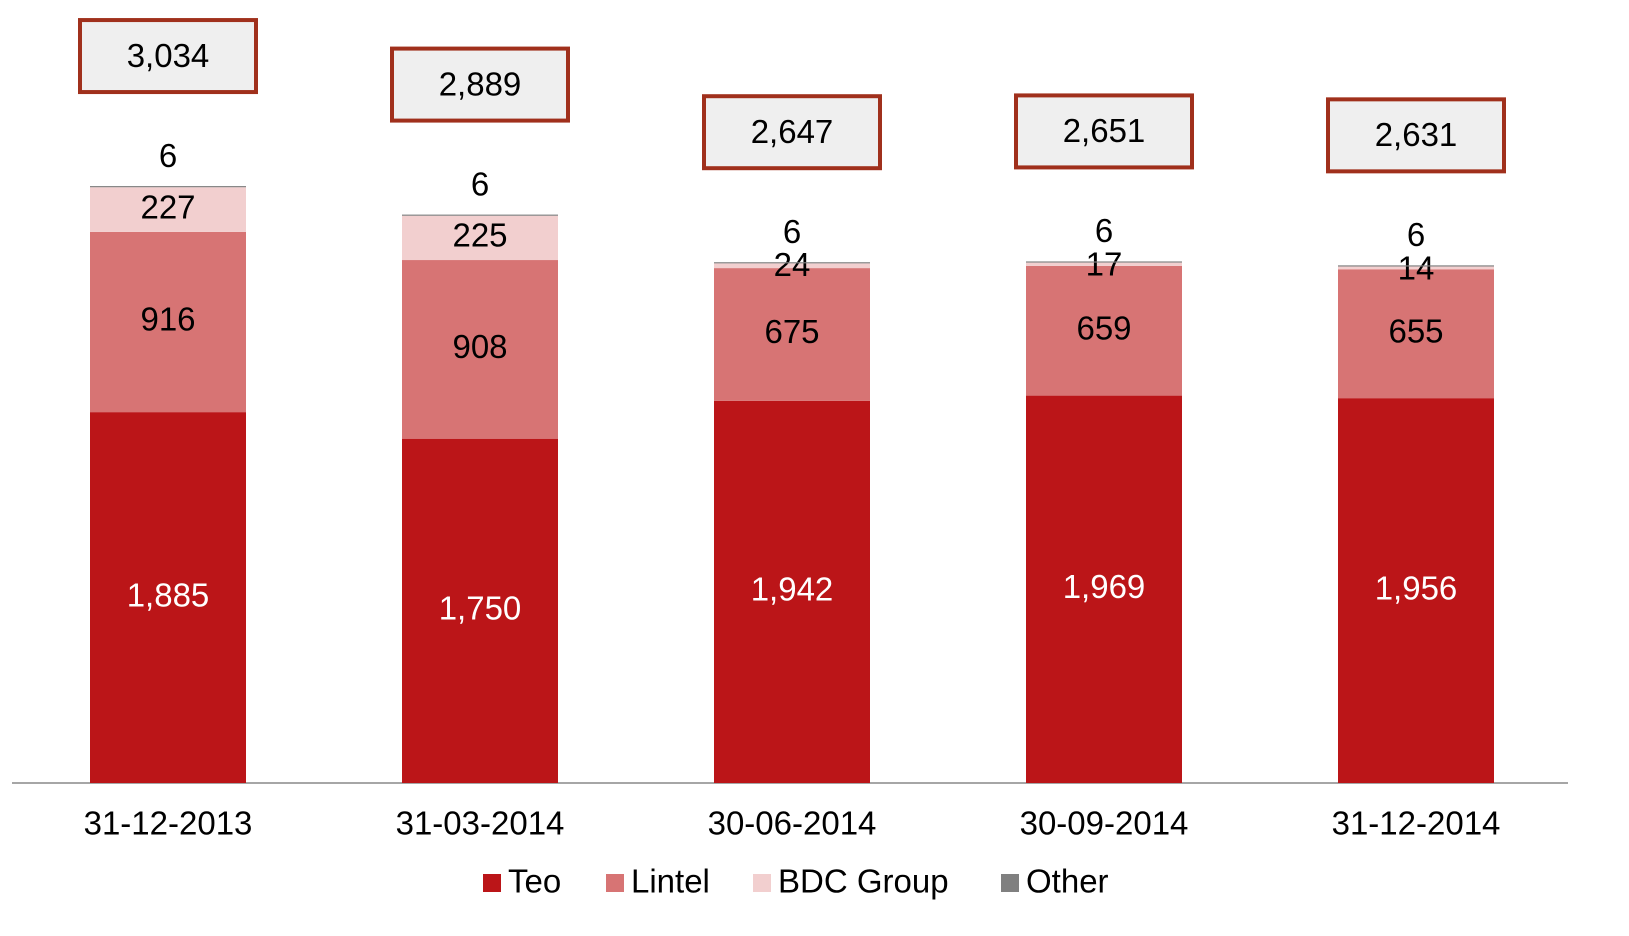 Image resolution: width=1629 pixels, height=936 pixels. I want to click on data-label: 1,750, so click(480, 608).